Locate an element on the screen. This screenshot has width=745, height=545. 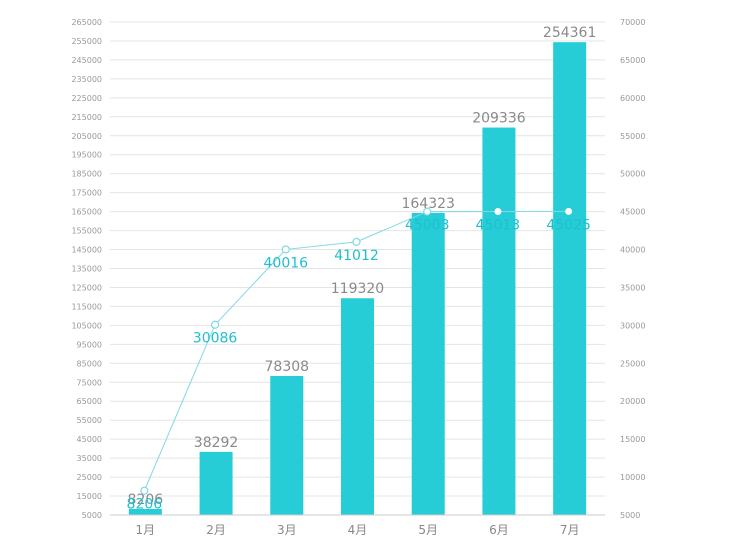
bar-value-label: 78308 is located at coordinates (287, 367).